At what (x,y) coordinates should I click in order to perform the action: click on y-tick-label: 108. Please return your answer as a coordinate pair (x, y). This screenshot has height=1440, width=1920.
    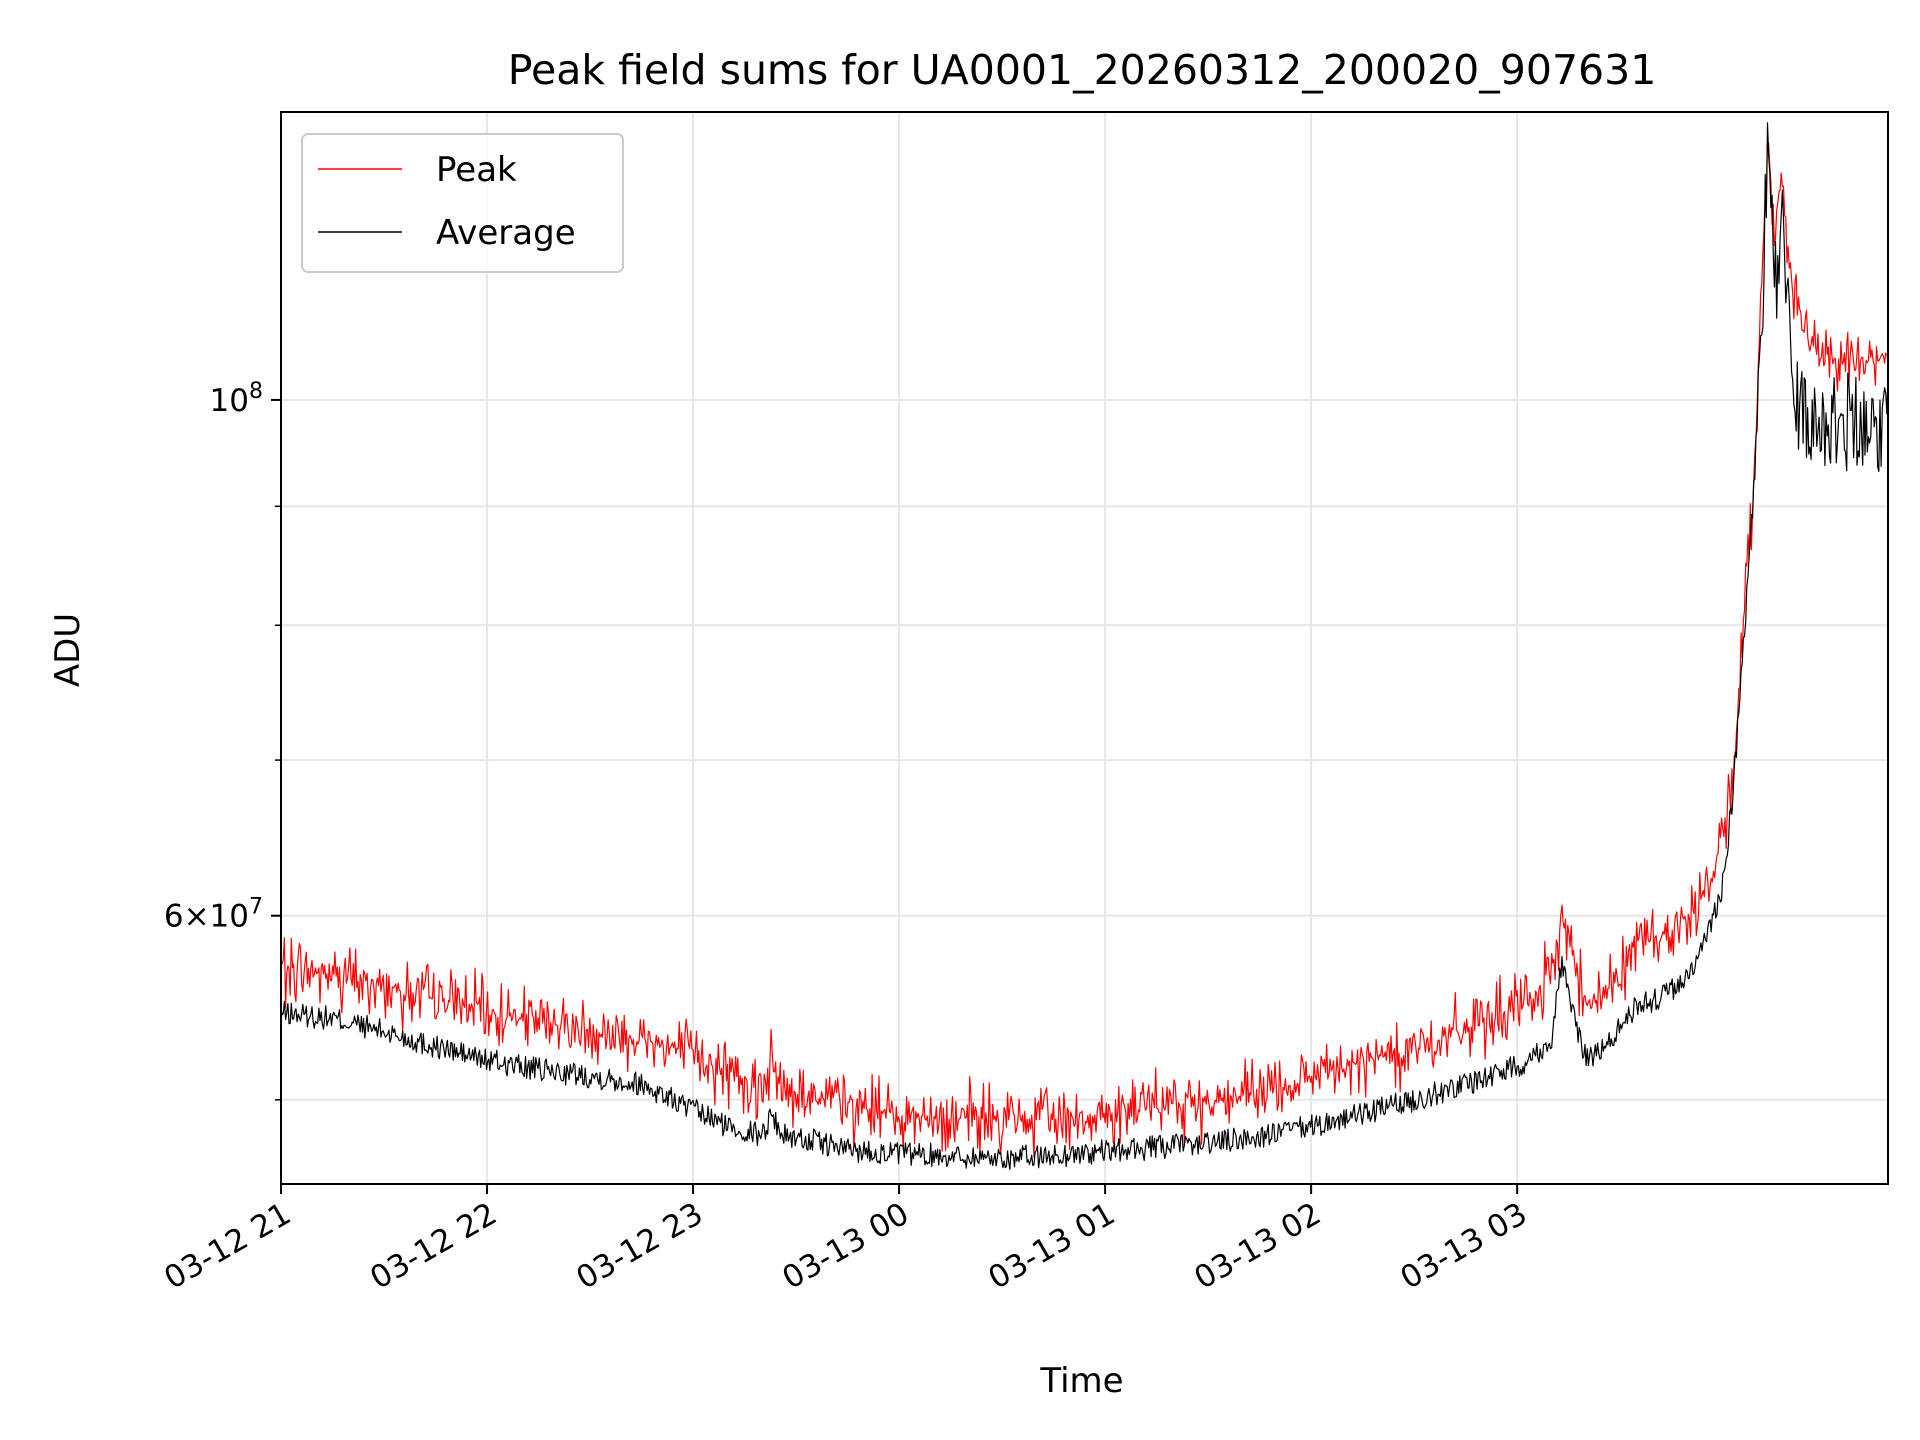
    Looking at the image, I should click on (236, 399).